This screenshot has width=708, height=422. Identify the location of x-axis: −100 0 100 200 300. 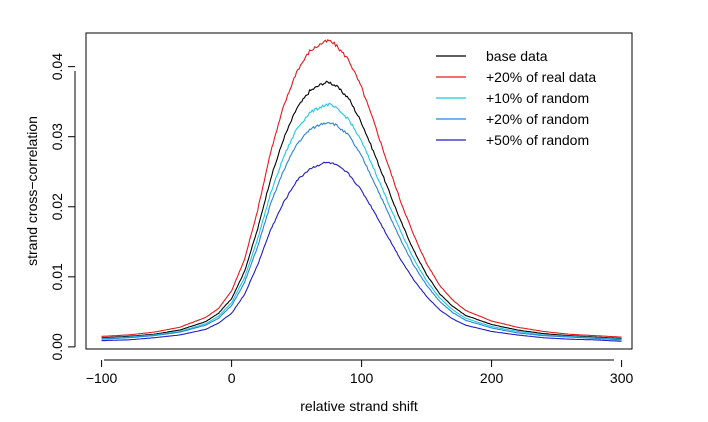
(360, 372).